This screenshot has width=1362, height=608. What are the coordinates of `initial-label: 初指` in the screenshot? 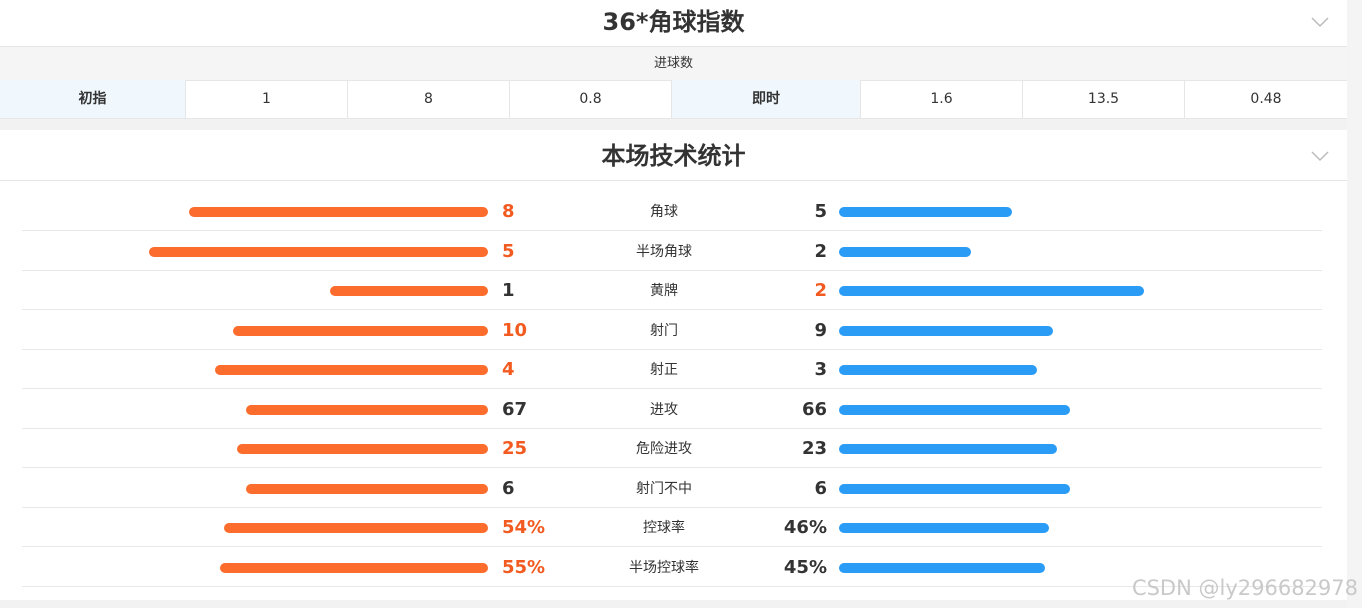 It's located at (93, 99).